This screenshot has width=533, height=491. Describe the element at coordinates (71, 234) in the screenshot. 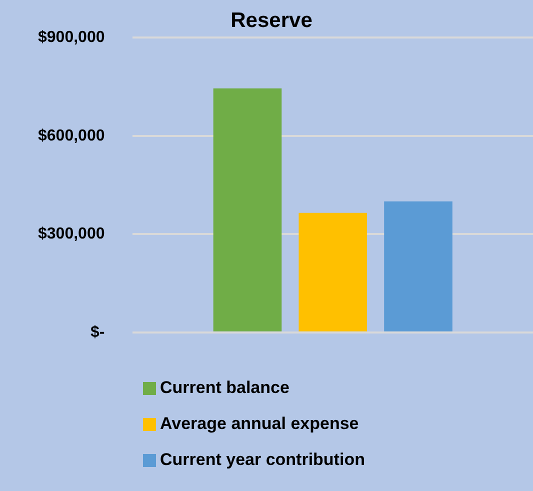

I see `y-tick-label: $300,000` at that location.